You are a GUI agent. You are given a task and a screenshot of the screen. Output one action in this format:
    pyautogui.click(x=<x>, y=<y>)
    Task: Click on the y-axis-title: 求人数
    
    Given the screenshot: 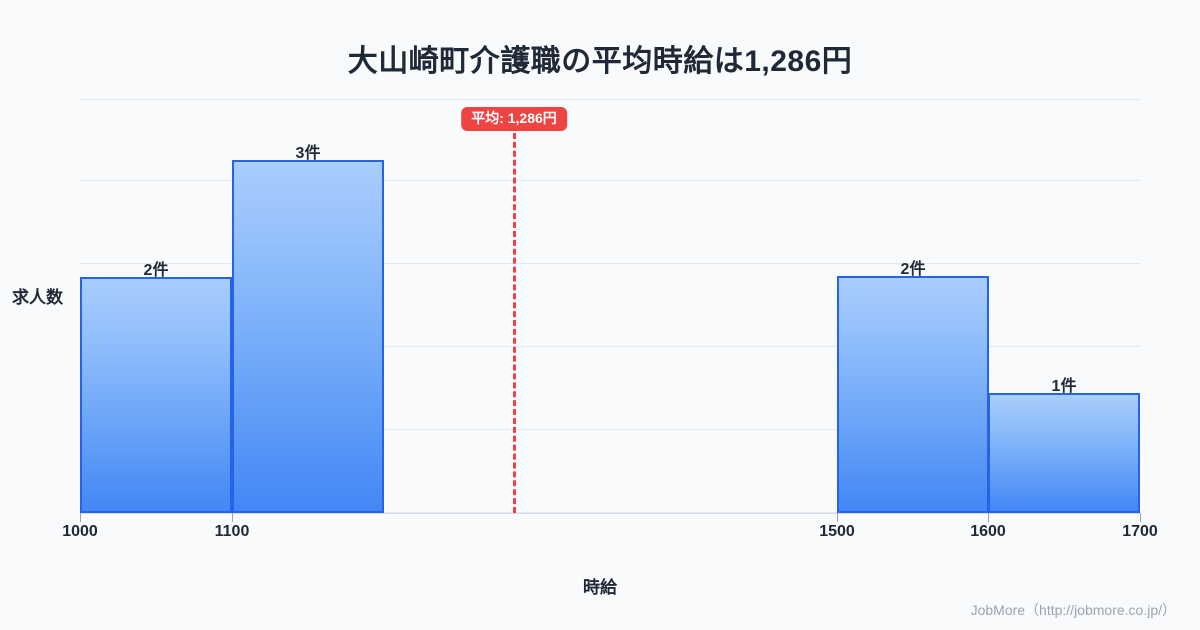 What is the action you would take?
    pyautogui.click(x=37, y=297)
    